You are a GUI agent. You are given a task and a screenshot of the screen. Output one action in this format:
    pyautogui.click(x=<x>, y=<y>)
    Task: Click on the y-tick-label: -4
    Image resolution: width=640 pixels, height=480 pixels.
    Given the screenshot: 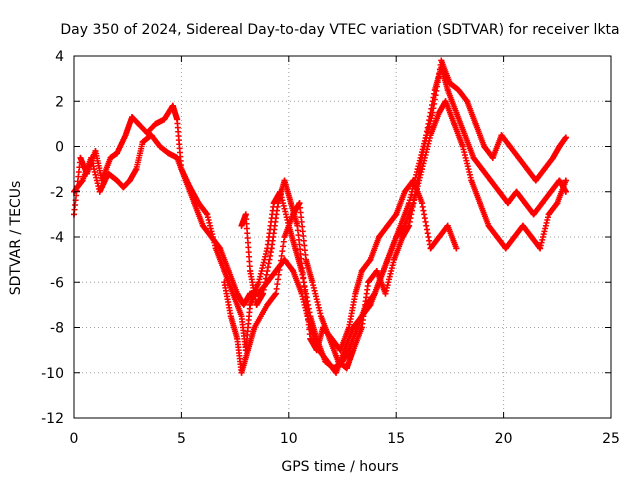 What is the action you would take?
    pyautogui.click(x=57, y=238)
    